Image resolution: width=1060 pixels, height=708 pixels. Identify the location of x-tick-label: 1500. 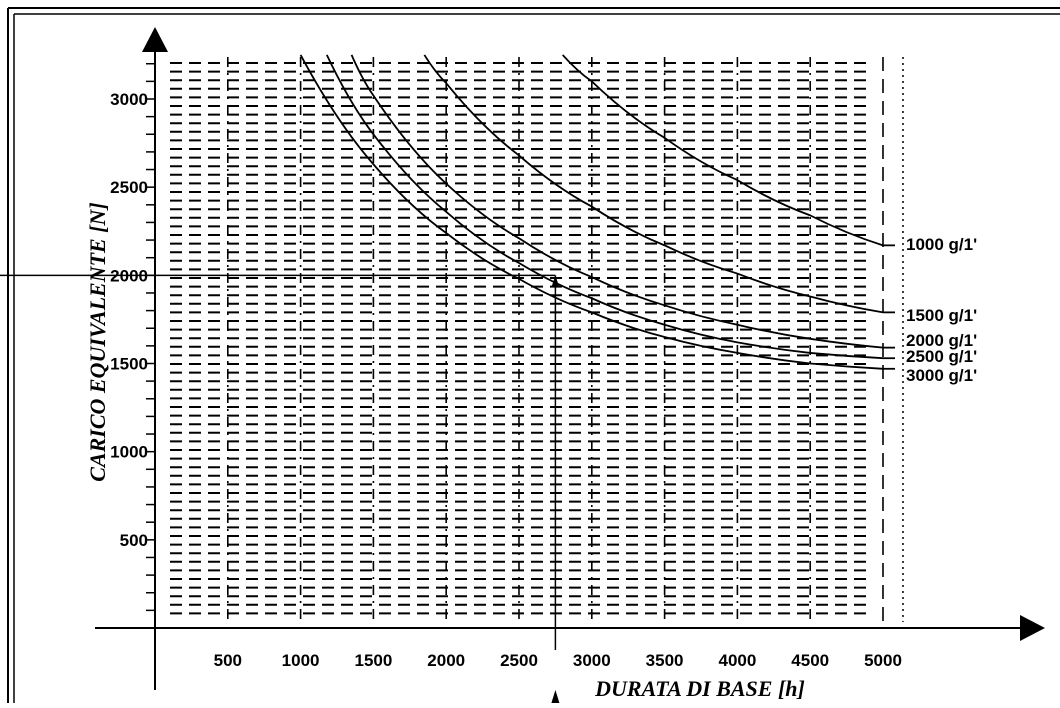
(373, 660).